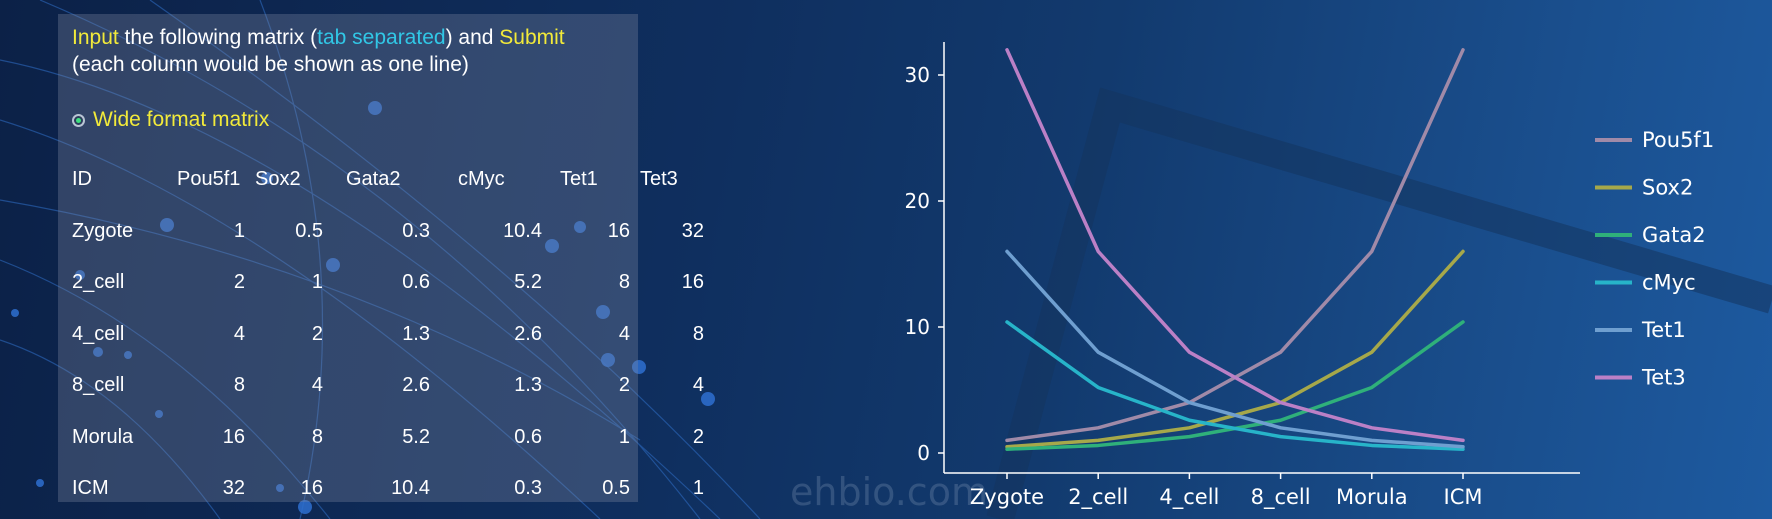 The image size is (1772, 519). Describe the element at coordinates (381, 37) in the screenshot. I see `instruction-tab-separated: tab separated` at that location.